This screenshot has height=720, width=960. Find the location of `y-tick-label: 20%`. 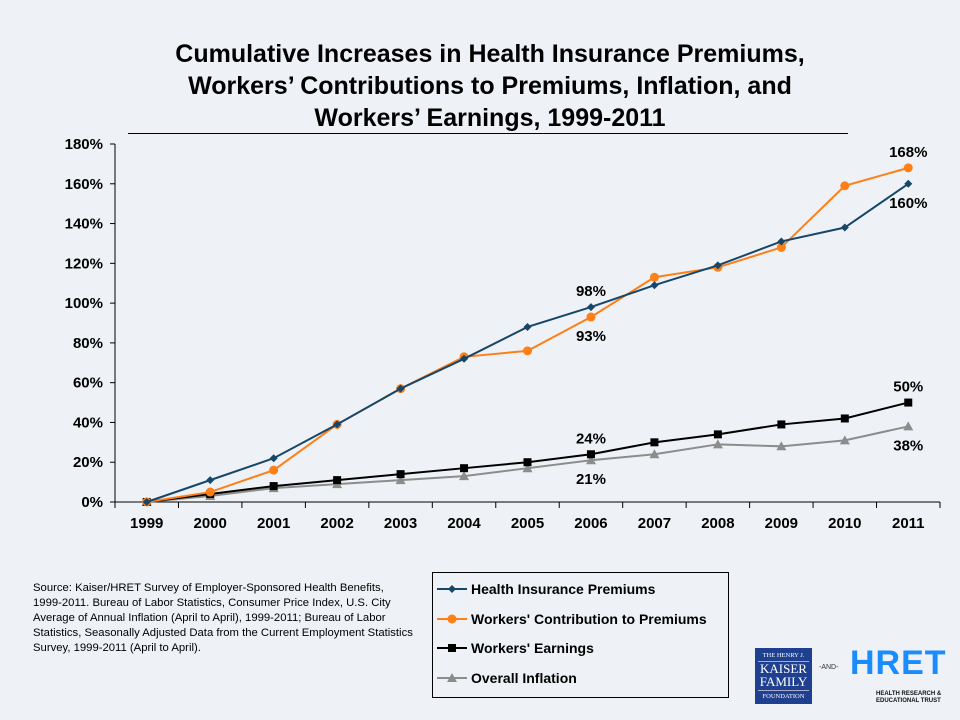

y-tick-label: 20% is located at coordinates (88, 462).